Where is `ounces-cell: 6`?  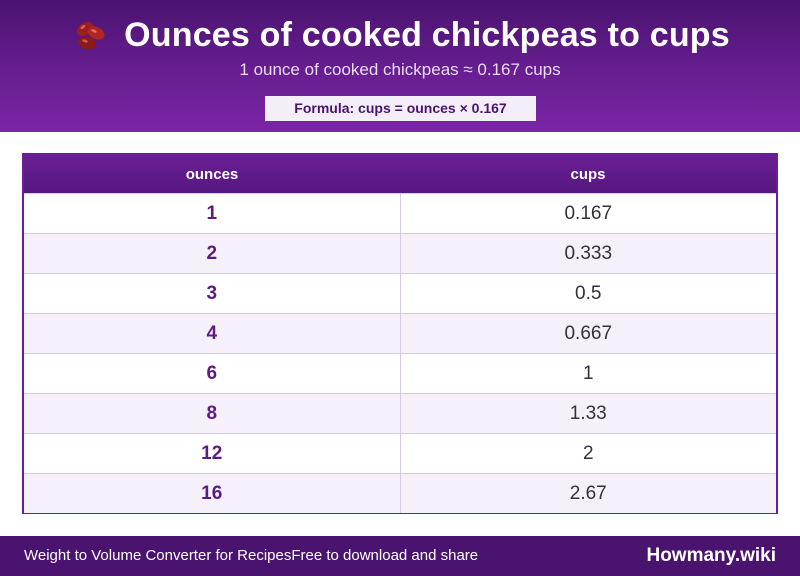 ounces-cell: 6 is located at coordinates (212, 373).